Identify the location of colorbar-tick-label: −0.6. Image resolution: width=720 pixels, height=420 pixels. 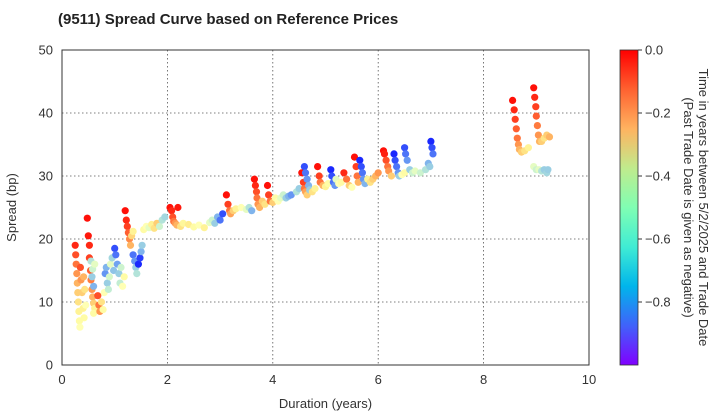
(658, 239).